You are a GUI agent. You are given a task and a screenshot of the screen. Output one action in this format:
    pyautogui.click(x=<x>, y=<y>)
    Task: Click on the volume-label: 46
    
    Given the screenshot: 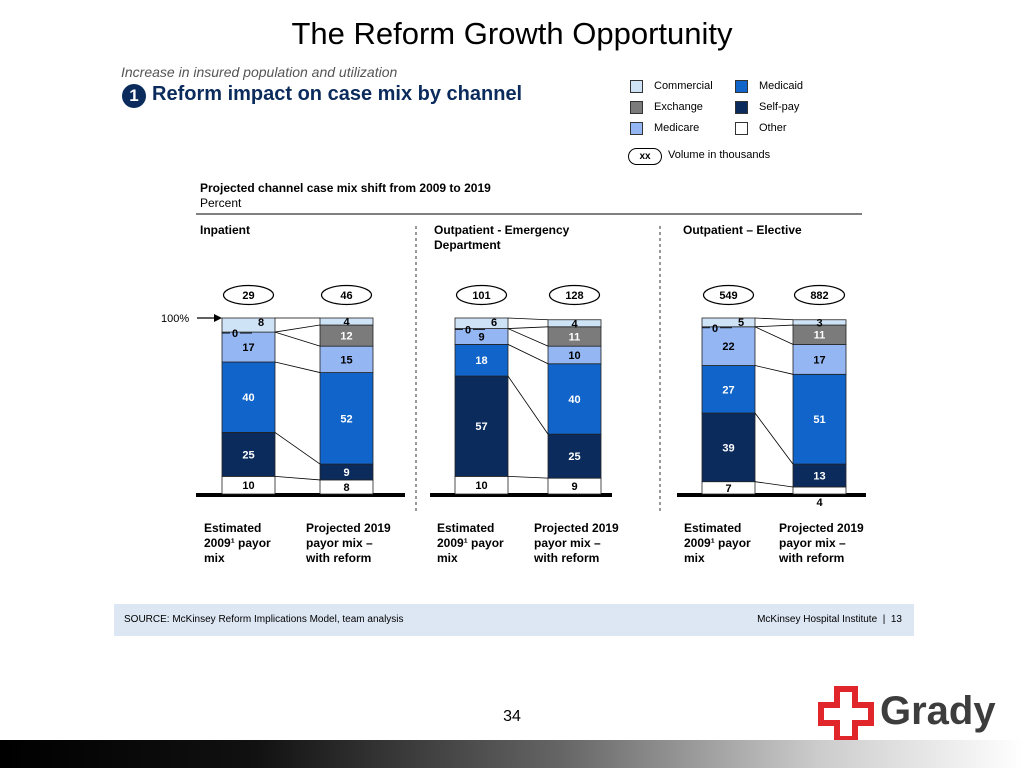 What is the action you would take?
    pyautogui.click(x=346, y=296)
    